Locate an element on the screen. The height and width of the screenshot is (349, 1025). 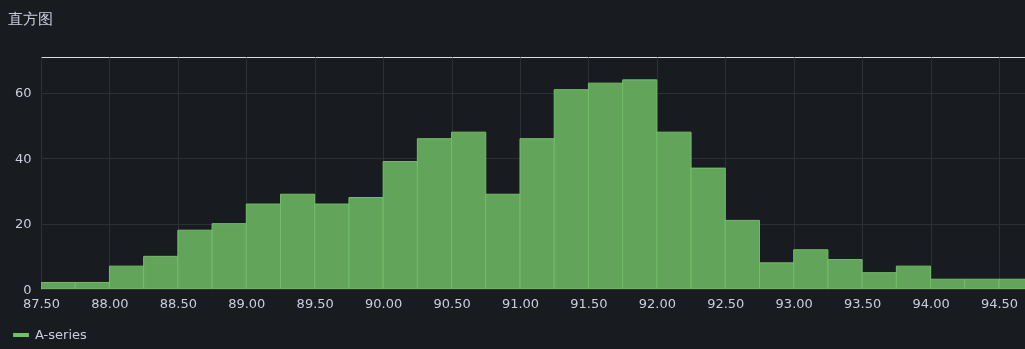
y-tick-label: 20 is located at coordinates (23, 224).